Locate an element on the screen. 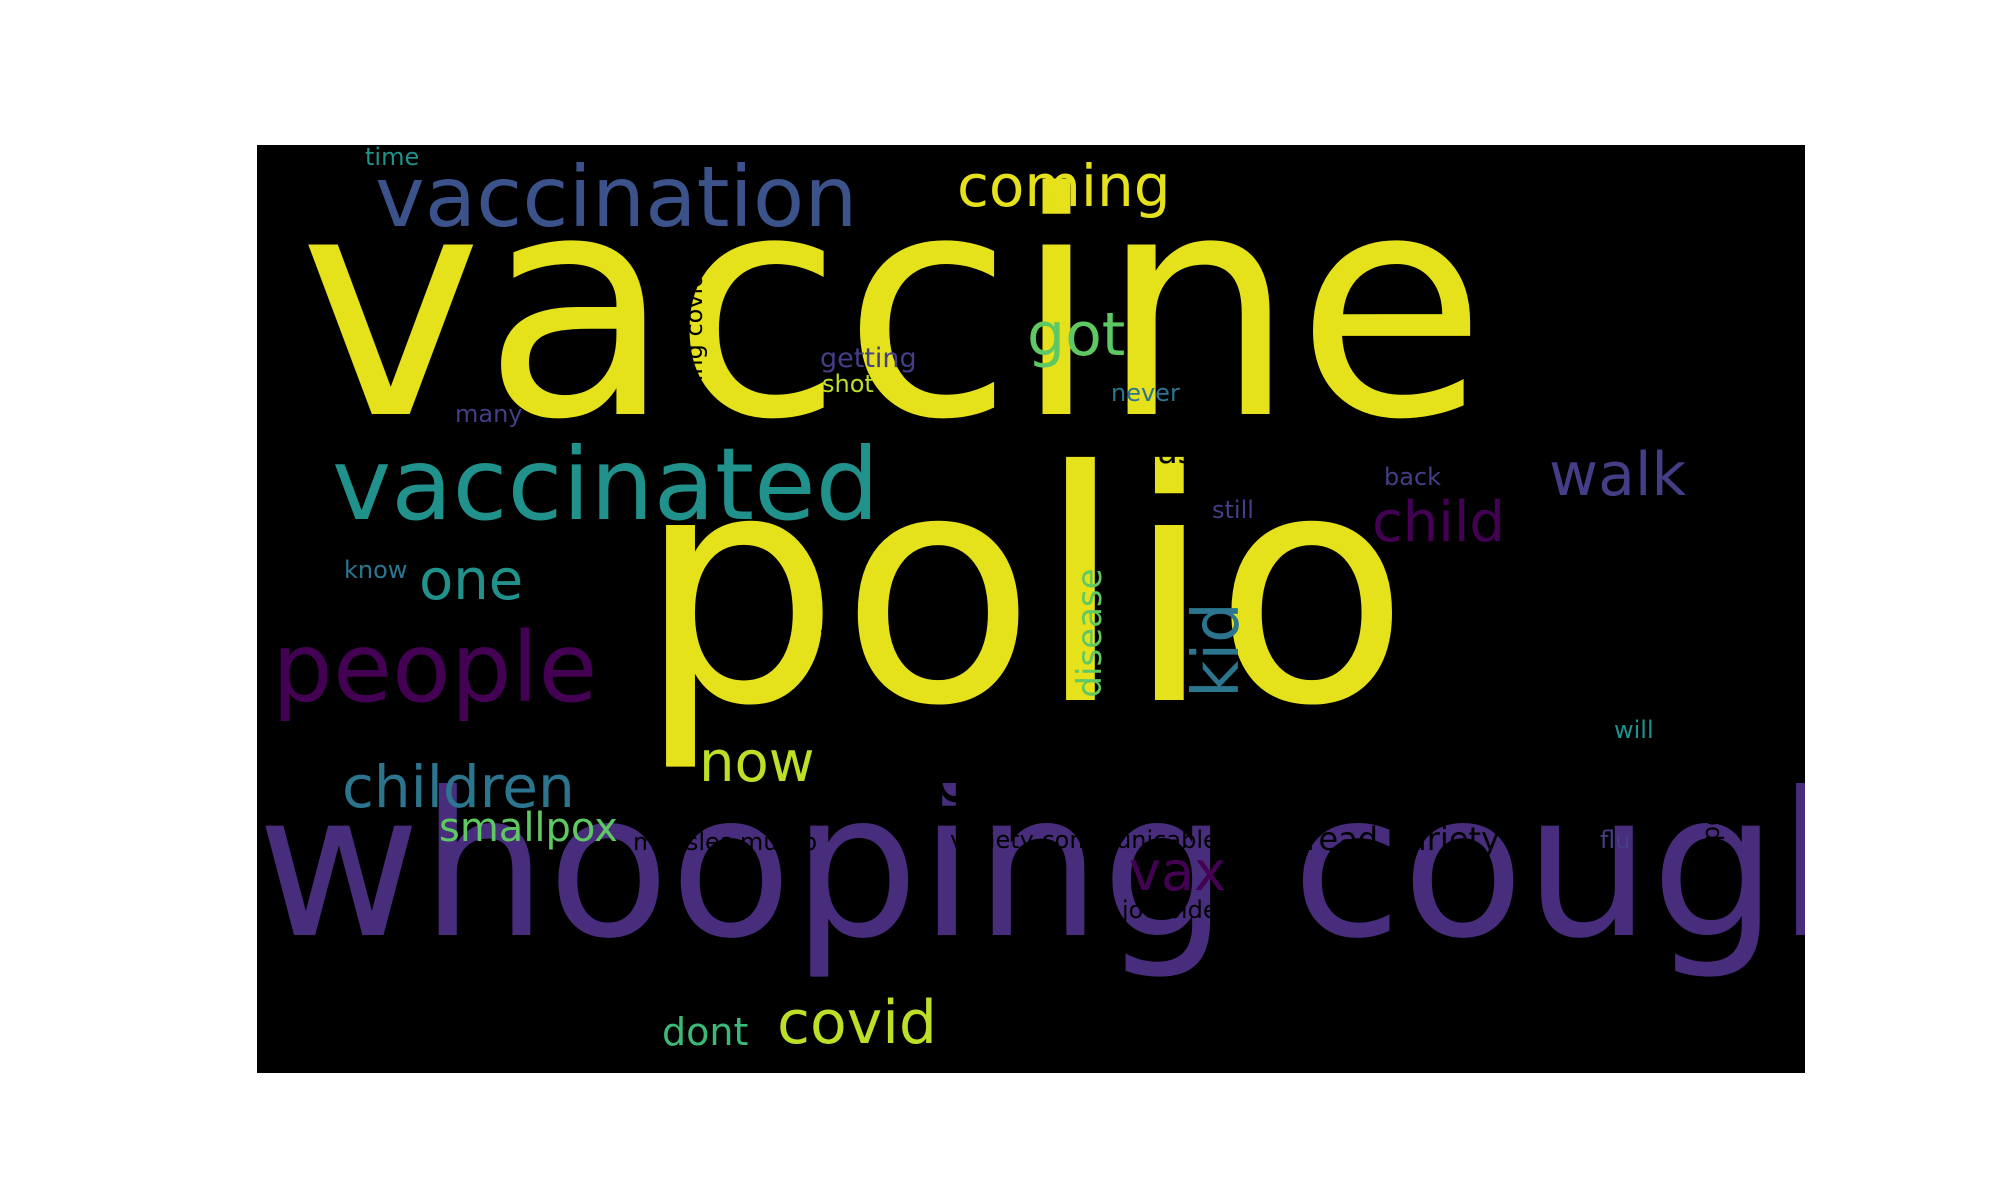 The width and height of the screenshot is (2000, 1200). word-joe-biden: joe biden is located at coordinates (1177, 910).